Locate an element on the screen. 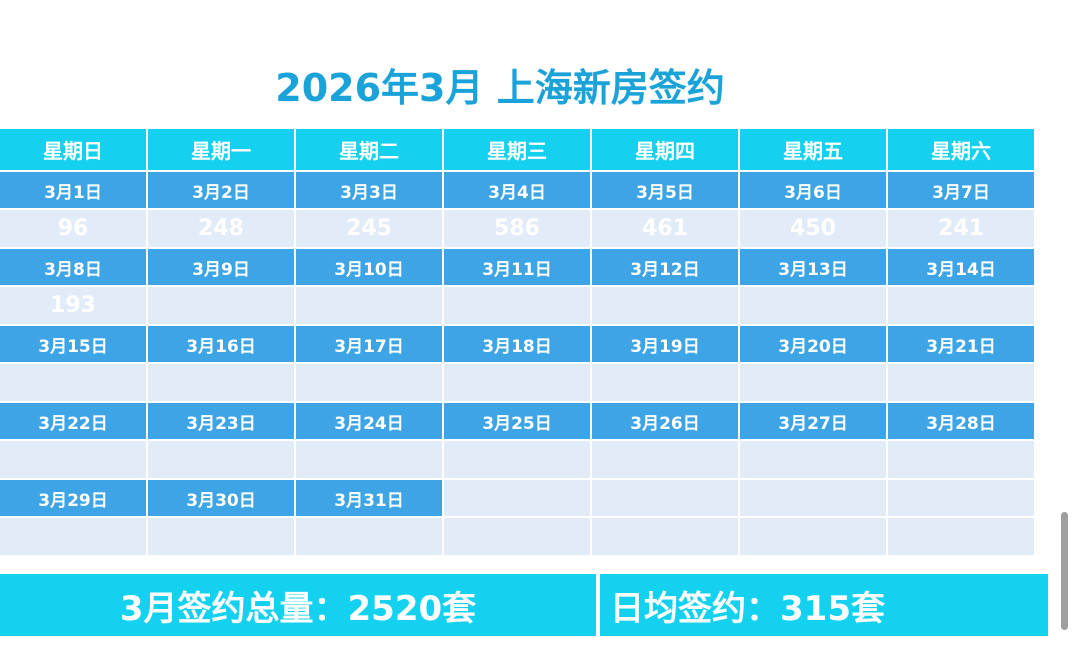 The width and height of the screenshot is (1080, 655). date-row: 3月29日 3月30日 3月31日 is located at coordinates (517, 498).